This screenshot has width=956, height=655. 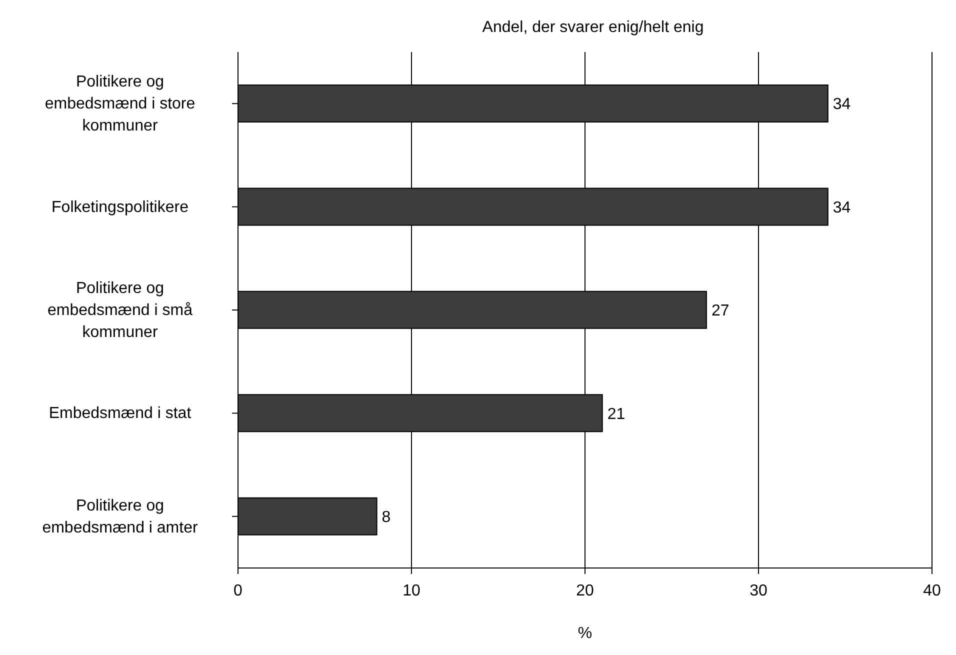 What do you see at coordinates (120, 103) in the screenshot?
I see `y-tick-label: Politikere og embedsmænd i store kommuner` at bounding box center [120, 103].